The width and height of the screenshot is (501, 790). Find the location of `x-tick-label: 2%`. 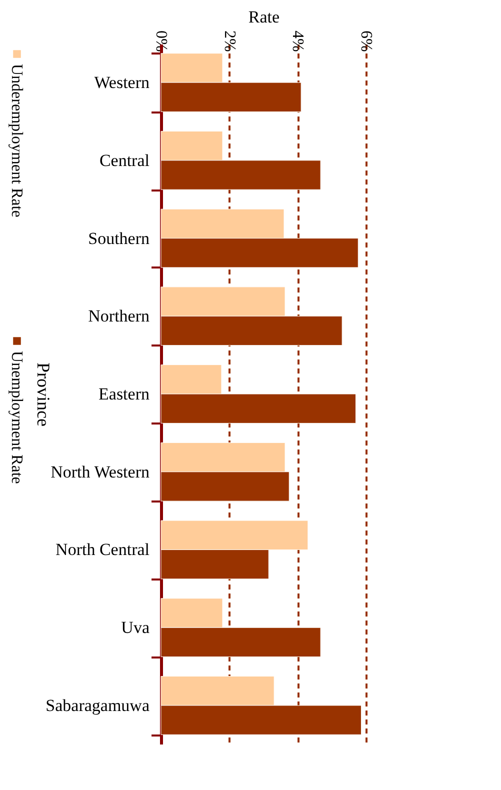

x-tick-label: 2% is located at coordinates (229, 41).